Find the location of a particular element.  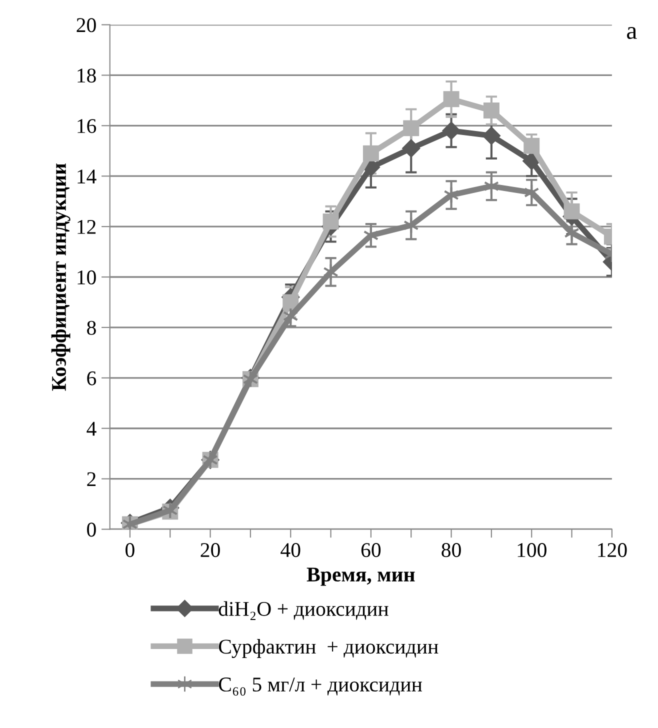

x-tick-label: 0 is located at coordinates (130, 550).